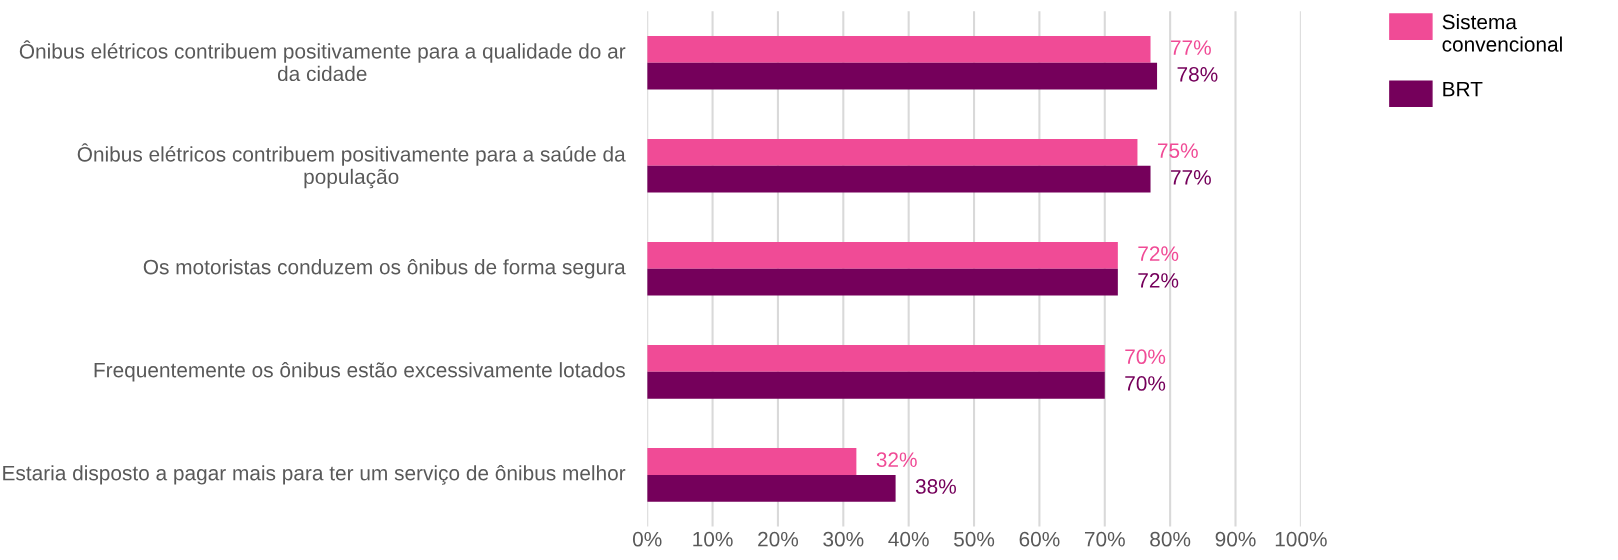 Image resolution: width=1618 pixels, height=560 pixels. Describe the element at coordinates (974, 539) in the screenshot. I see `x-tick-label: 50%` at that location.